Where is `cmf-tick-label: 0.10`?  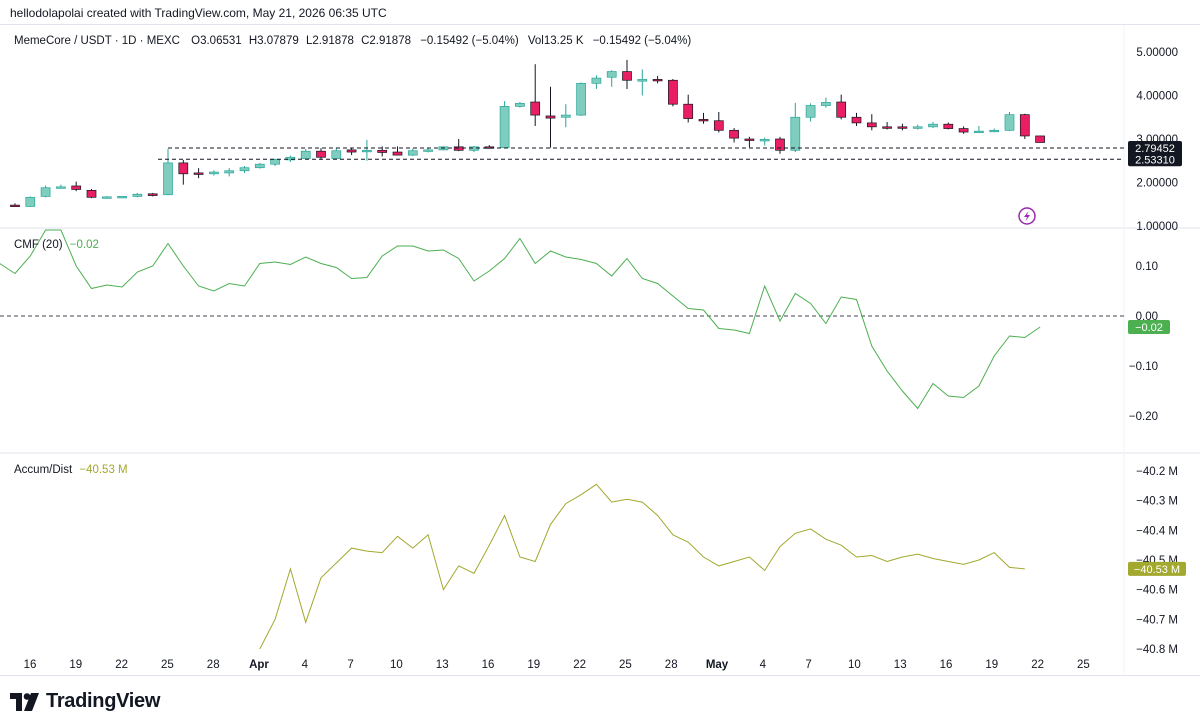 cmf-tick-label: 0.10 is located at coordinates (1147, 267).